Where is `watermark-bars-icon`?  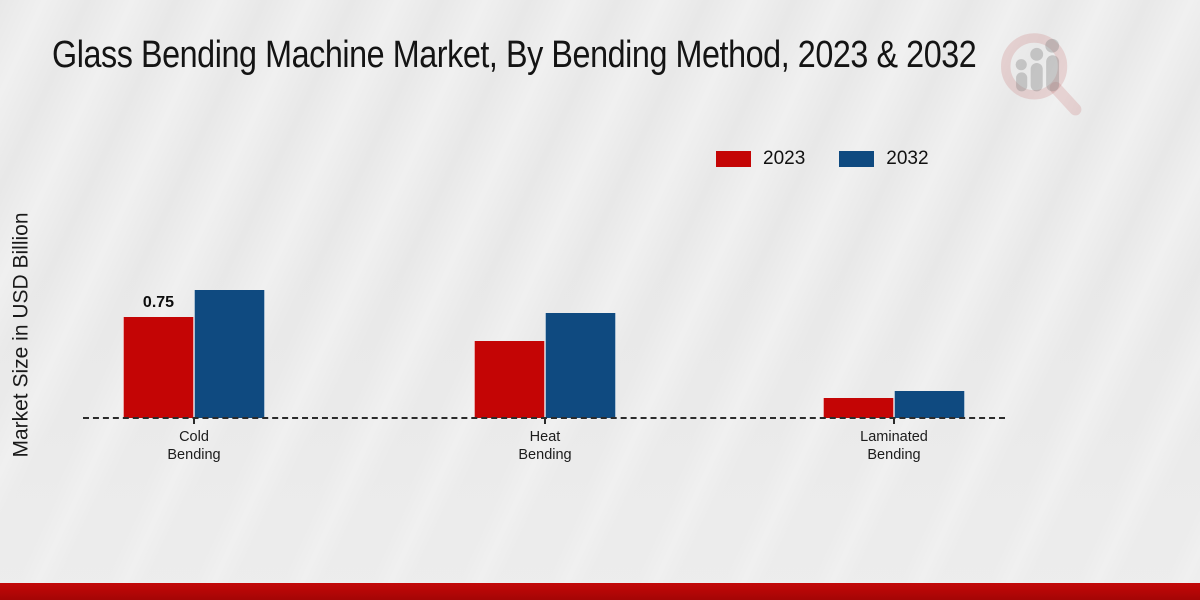 watermark-bars-icon is located at coordinates (1037, 65).